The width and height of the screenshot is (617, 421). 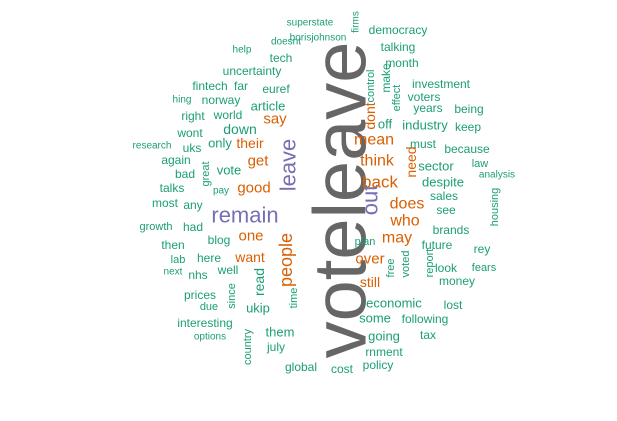 I want to click on cloud-word: due, so click(x=209, y=307).